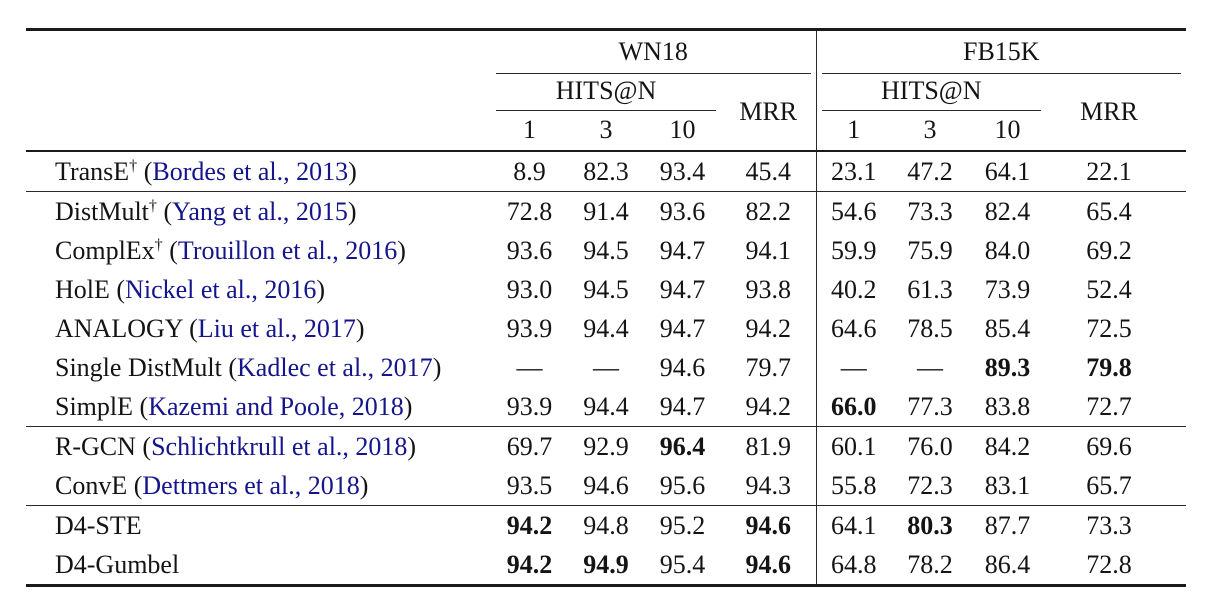 The height and width of the screenshot is (607, 1215). Describe the element at coordinates (138, 367) in the screenshot. I see `model-name: Single DistMult` at that location.